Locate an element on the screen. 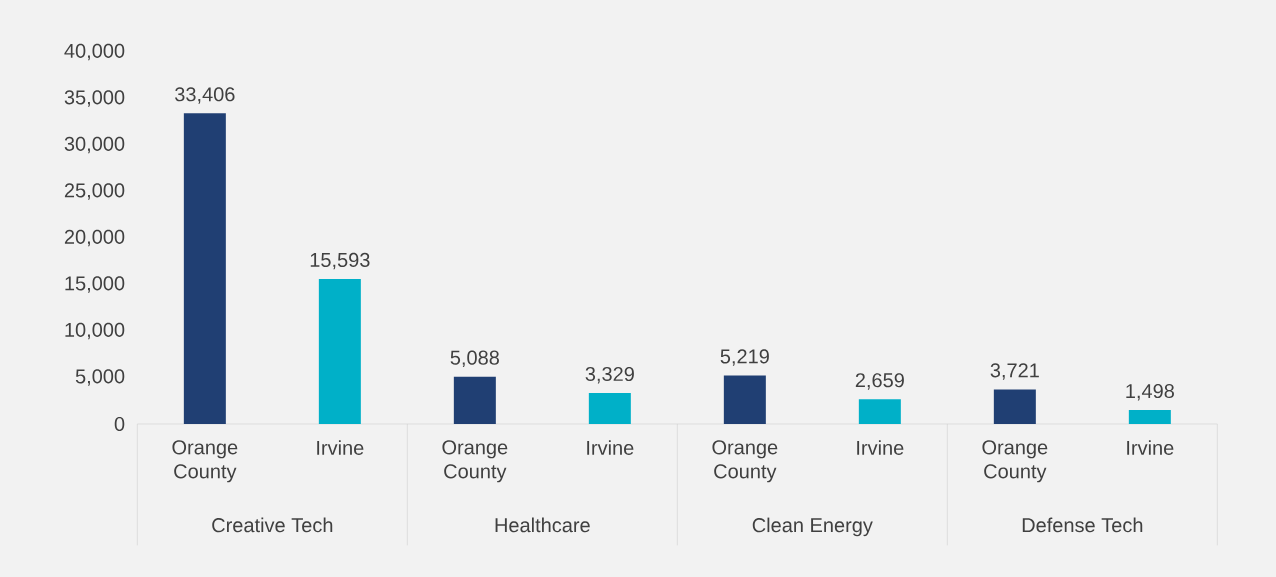  y-tick-label: 25,000 is located at coordinates (94, 191).